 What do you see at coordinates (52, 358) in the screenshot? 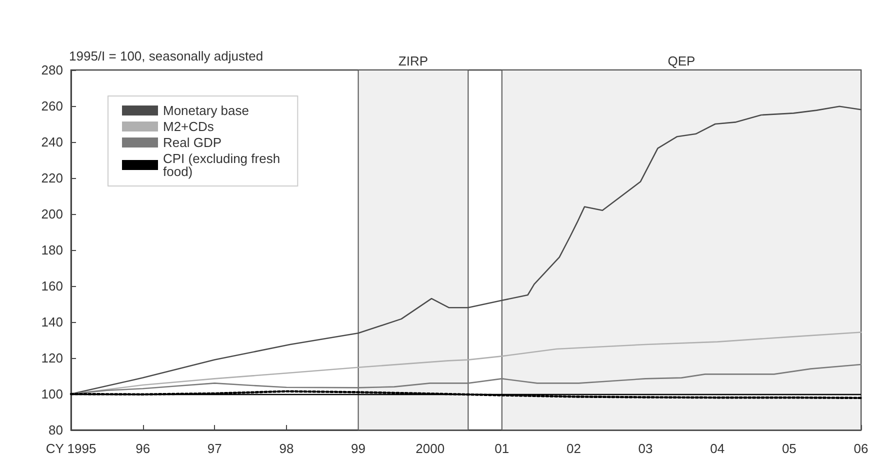
I see `y-tick-label: 120` at bounding box center [52, 358].